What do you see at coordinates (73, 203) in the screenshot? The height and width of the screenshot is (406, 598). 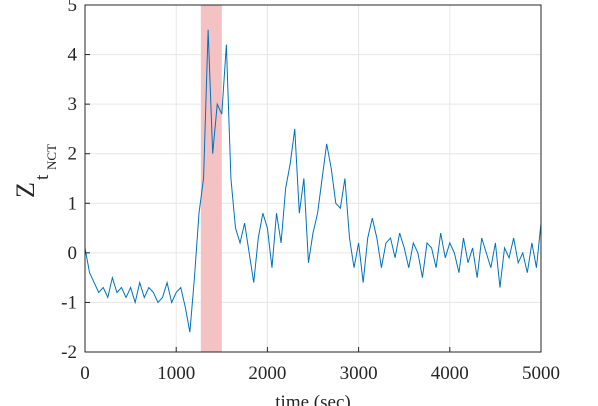 I see `y-tick-label: 1` at bounding box center [73, 203].